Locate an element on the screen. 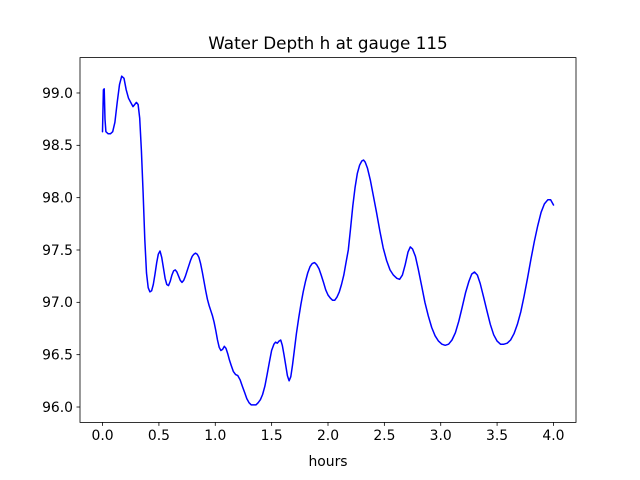 The width and height of the screenshot is (640, 480). x-tick-label: 2.0 is located at coordinates (328, 436).